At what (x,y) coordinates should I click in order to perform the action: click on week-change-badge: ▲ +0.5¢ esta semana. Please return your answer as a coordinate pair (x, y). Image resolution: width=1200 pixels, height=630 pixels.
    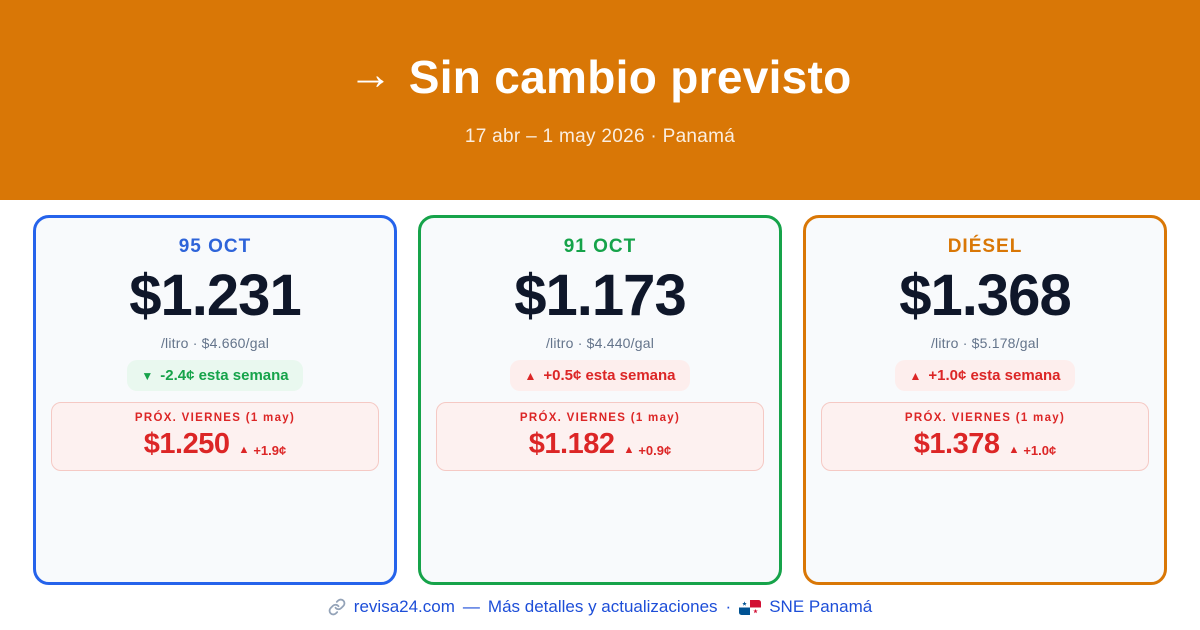
    Looking at the image, I should click on (600, 375).